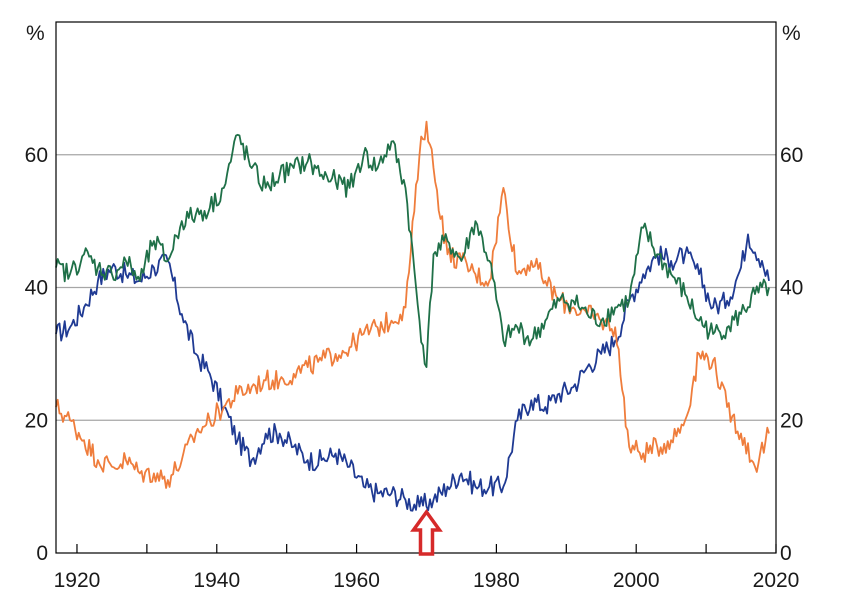 This screenshot has height=607, width=857. I want to click on y-tick-right-60: 60, so click(791, 155).